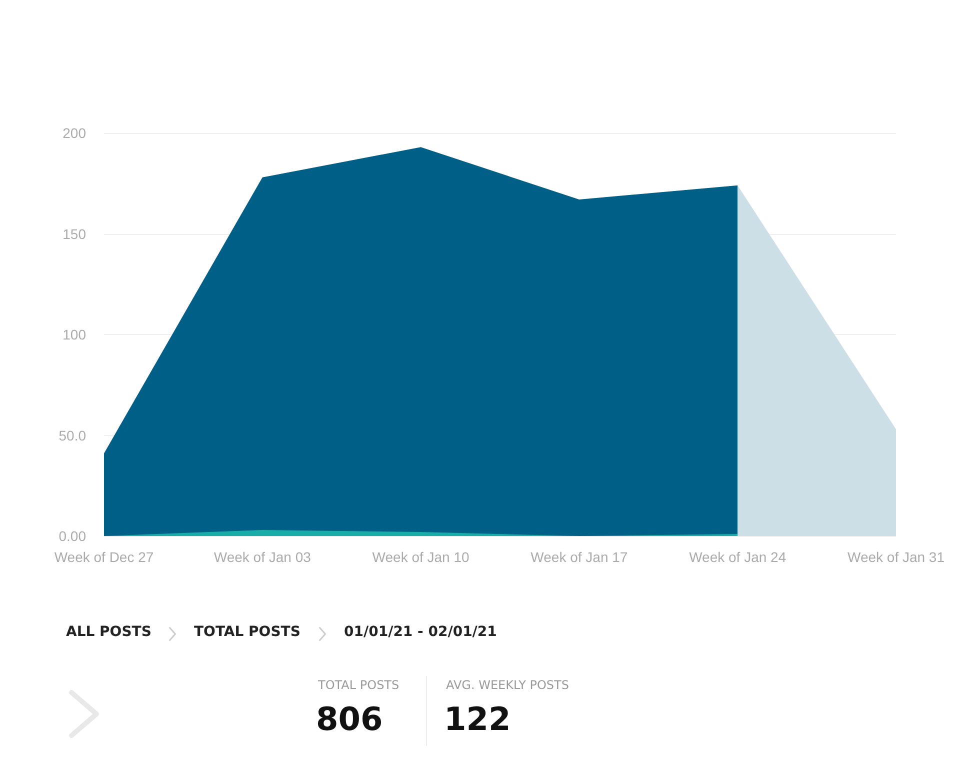  Describe the element at coordinates (74, 133) in the screenshot. I see `y-tick-label: 200` at that location.